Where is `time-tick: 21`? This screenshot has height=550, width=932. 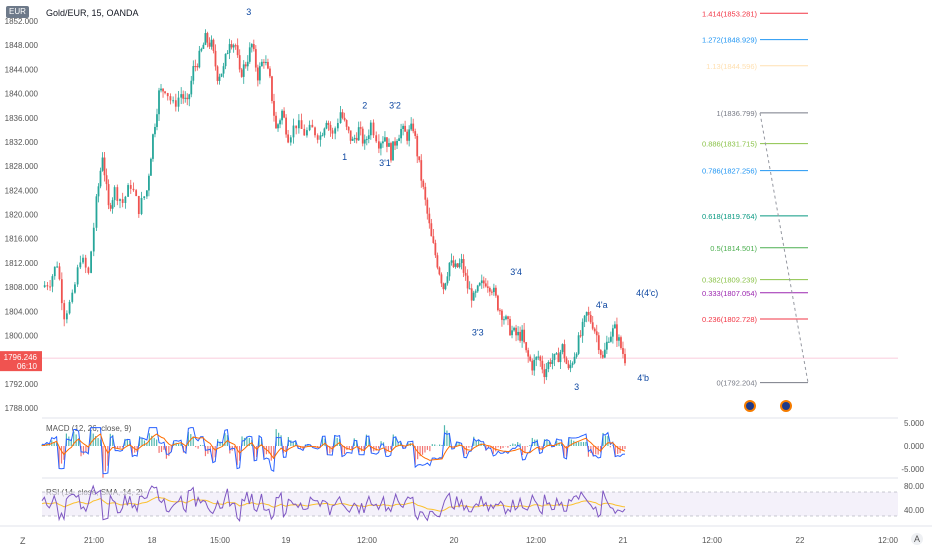
time-tick: 21 is located at coordinates (623, 540).